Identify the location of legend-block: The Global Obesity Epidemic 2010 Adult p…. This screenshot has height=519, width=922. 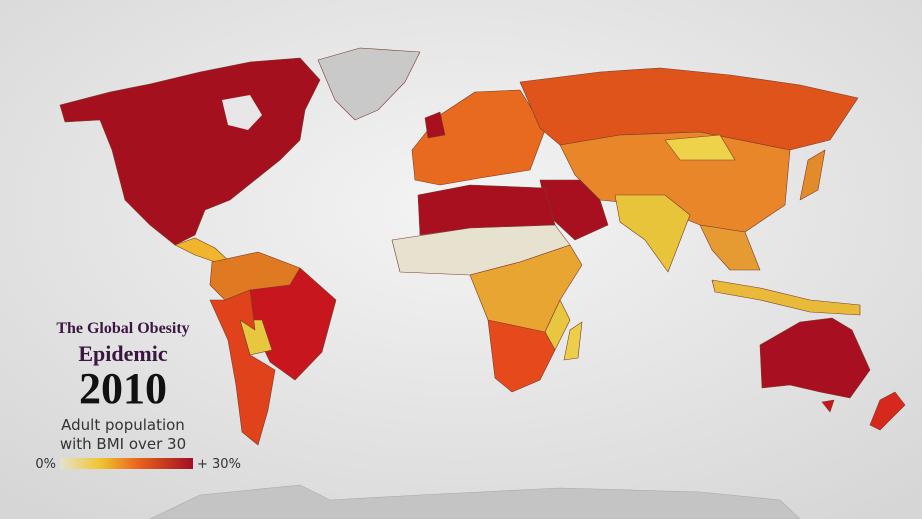
(138, 396).